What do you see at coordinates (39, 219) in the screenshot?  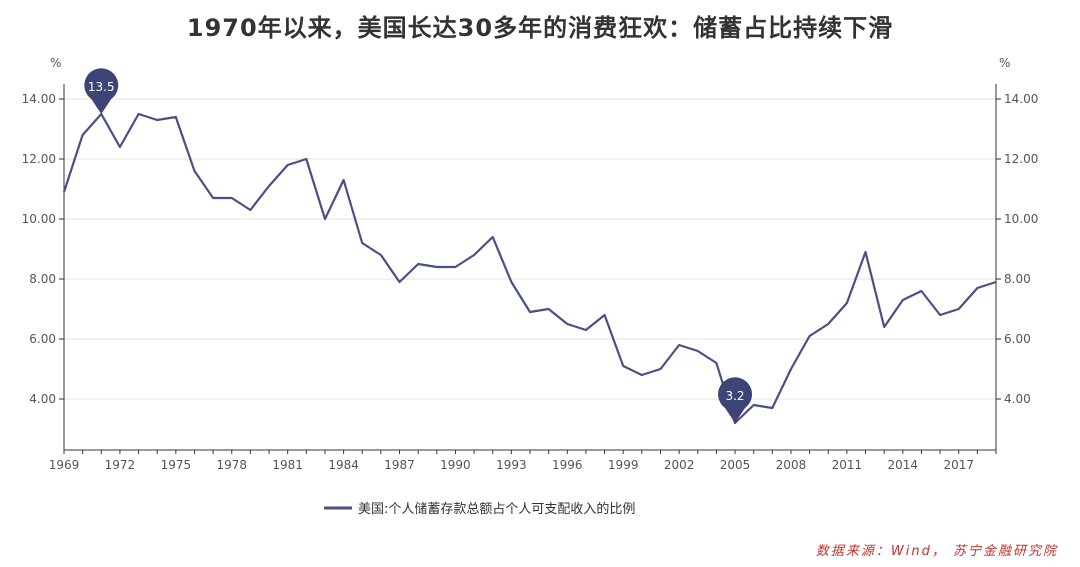 I see `y-tick-label-left: 10.00` at bounding box center [39, 219].